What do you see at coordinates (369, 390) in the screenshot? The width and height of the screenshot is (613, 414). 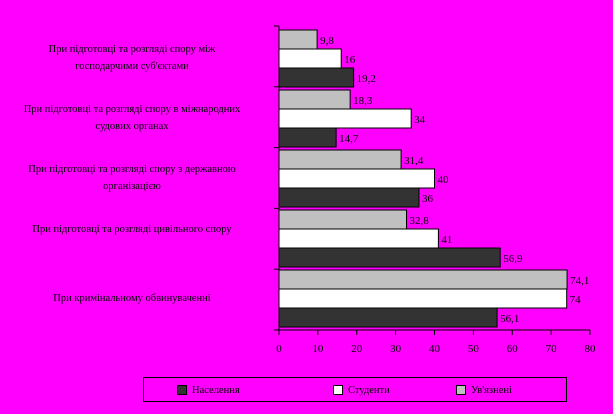 I see `legend-label-students: Студенти` at bounding box center [369, 390].